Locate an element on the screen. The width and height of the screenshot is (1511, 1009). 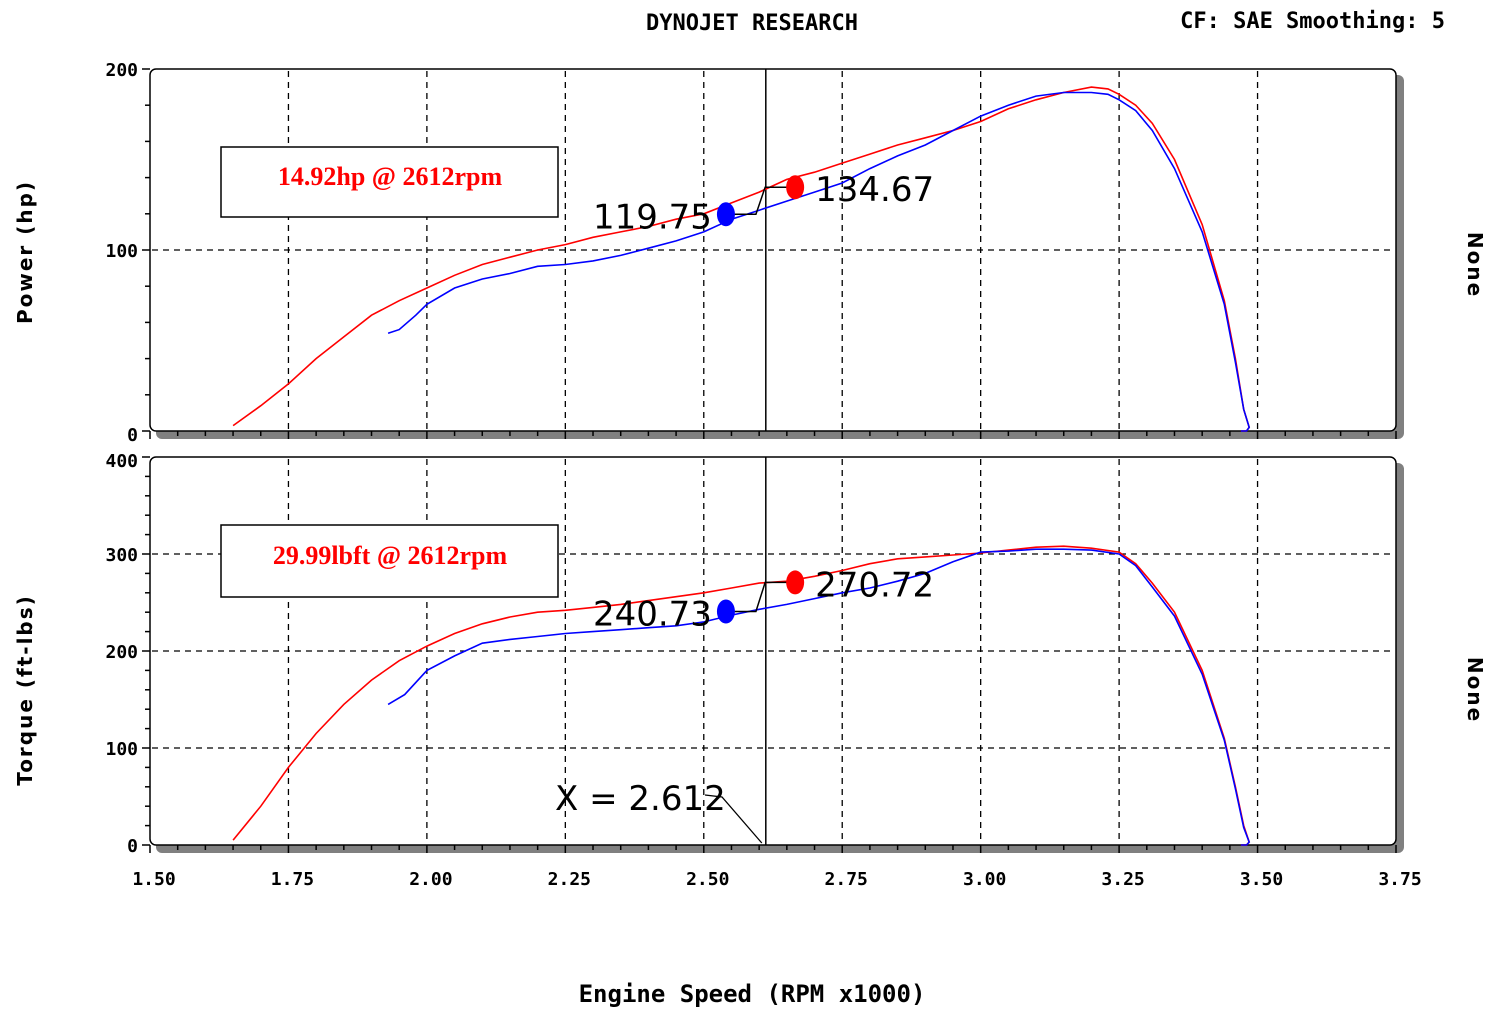
x-tick-label: 2.75 is located at coordinates (846, 879).